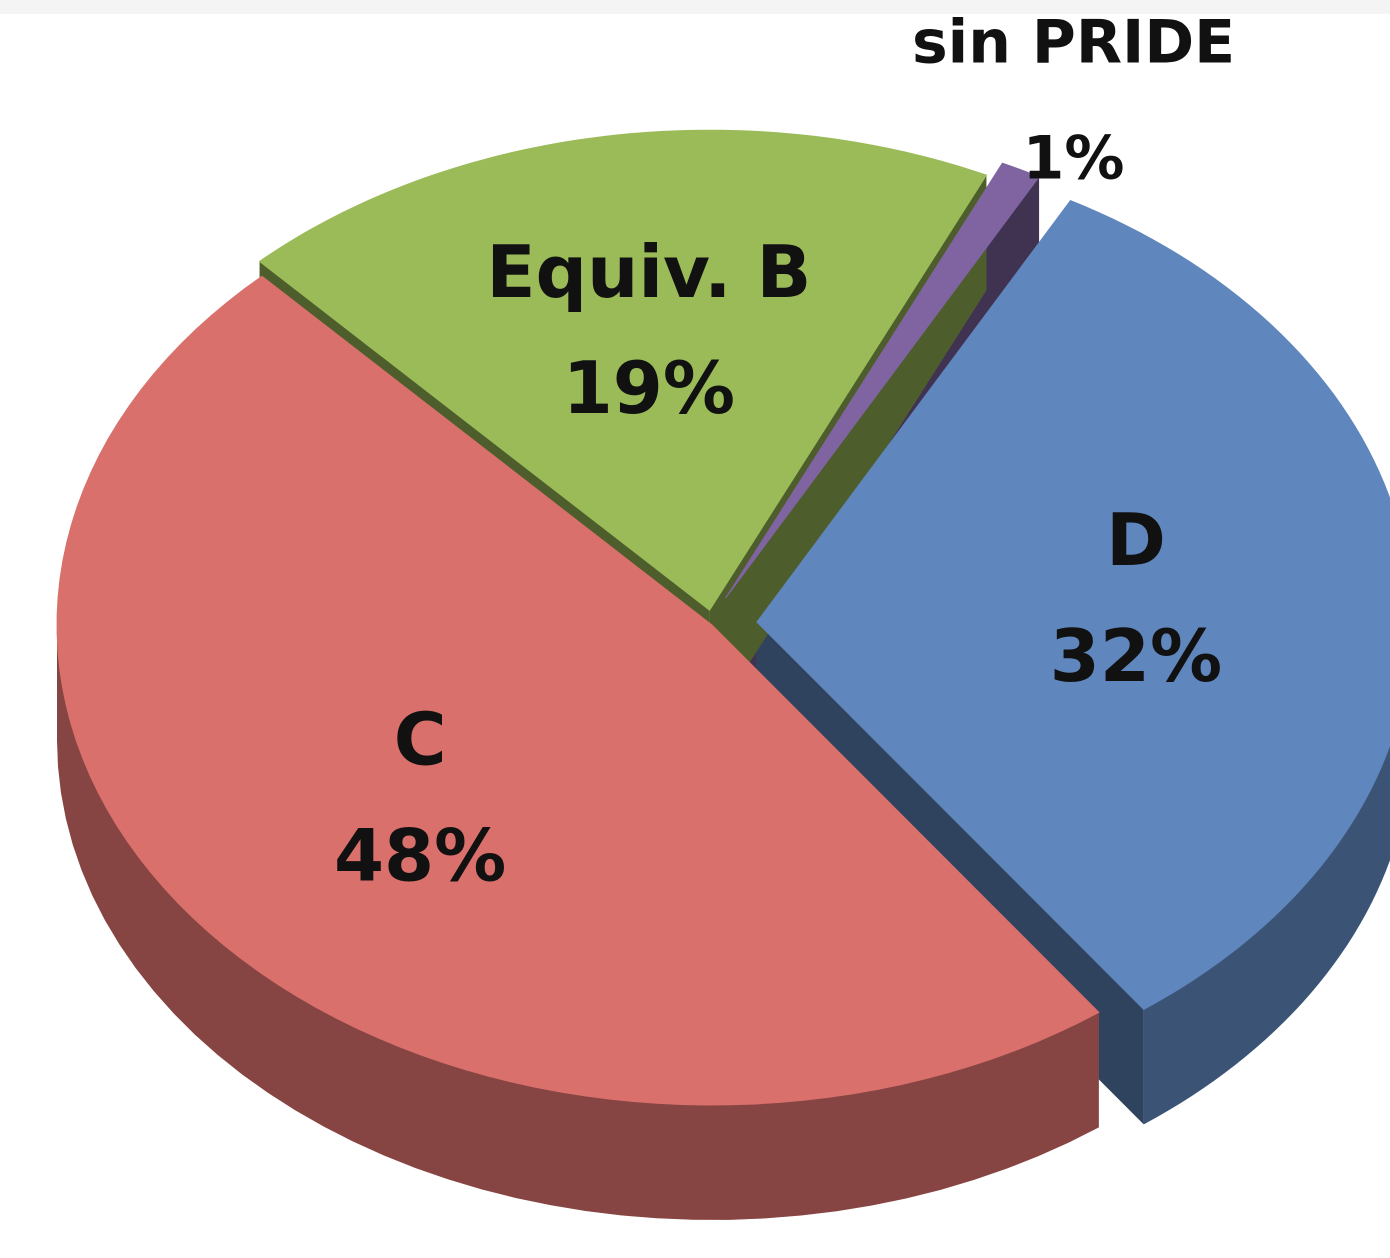 The height and width of the screenshot is (1258, 1390). What do you see at coordinates (1074, 159) in the screenshot?
I see `slice-value-label: 1%` at bounding box center [1074, 159].